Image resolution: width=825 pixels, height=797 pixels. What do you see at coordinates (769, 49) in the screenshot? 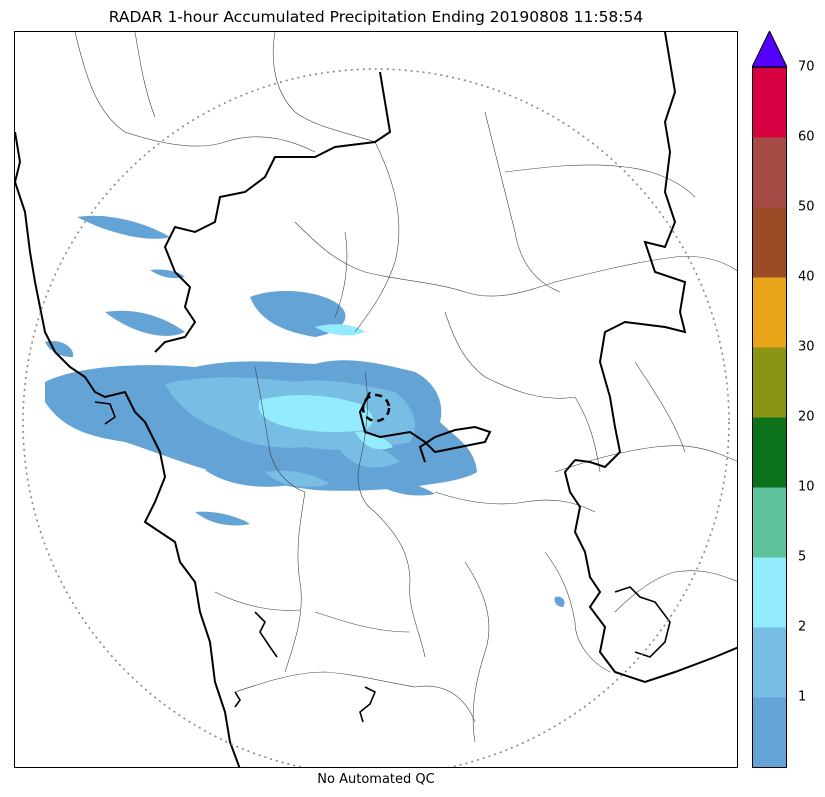
I see `colorbar-extend-arrow` at bounding box center [769, 49].